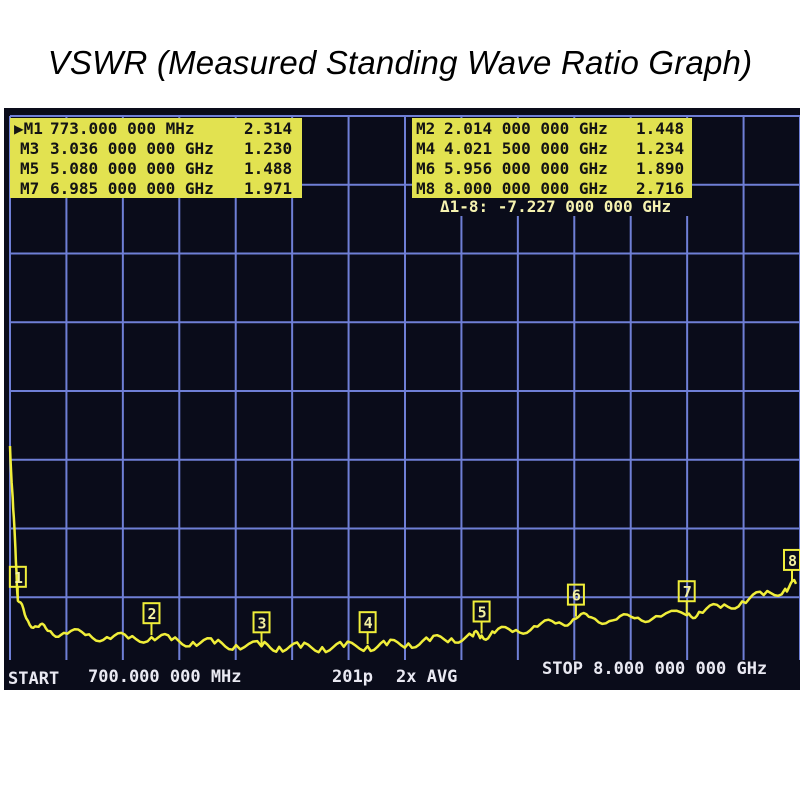 The width and height of the screenshot is (800, 800). What do you see at coordinates (165, 677) in the screenshot?
I see `footer-start-value: 700.000 000 MHz` at bounding box center [165, 677].